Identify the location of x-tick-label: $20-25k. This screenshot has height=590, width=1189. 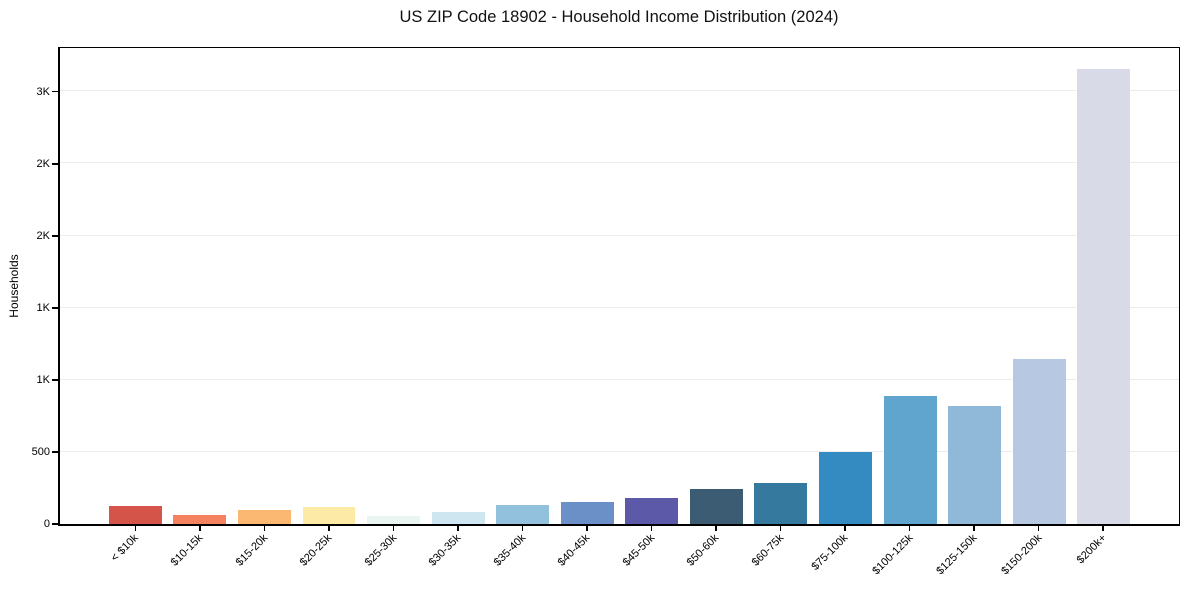
(316, 550).